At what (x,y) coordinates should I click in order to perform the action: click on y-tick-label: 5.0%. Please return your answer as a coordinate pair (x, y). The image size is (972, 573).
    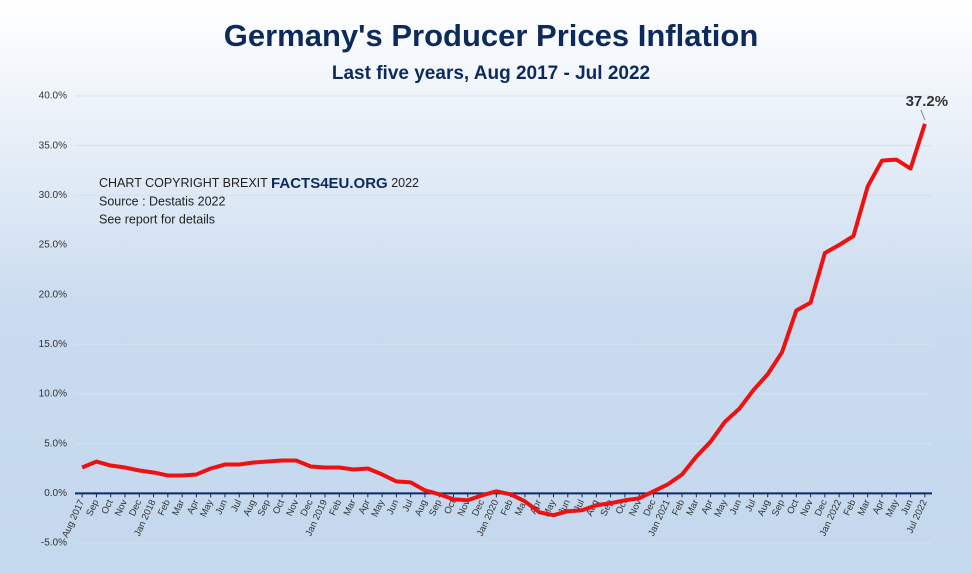
    Looking at the image, I should click on (55, 443).